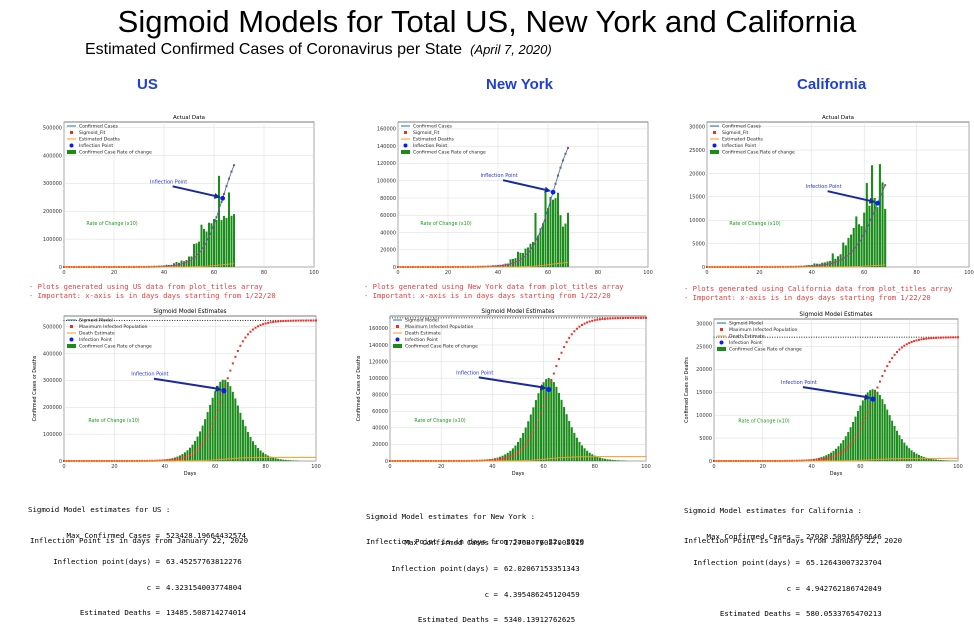  Describe the element at coordinates (475, 517) in the screenshot. I see `estimates-title: Sigmoid Model estimates for New York :` at that location.